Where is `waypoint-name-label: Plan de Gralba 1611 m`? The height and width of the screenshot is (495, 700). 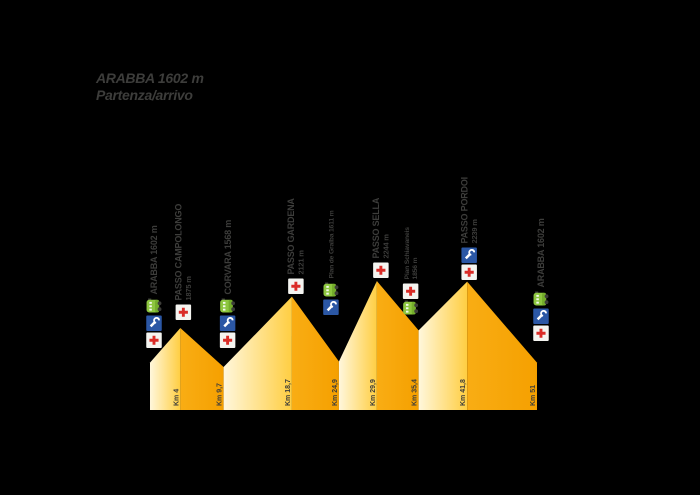 waypoint-name-label: Plan de Gralba 1611 m is located at coordinates (331, 244).